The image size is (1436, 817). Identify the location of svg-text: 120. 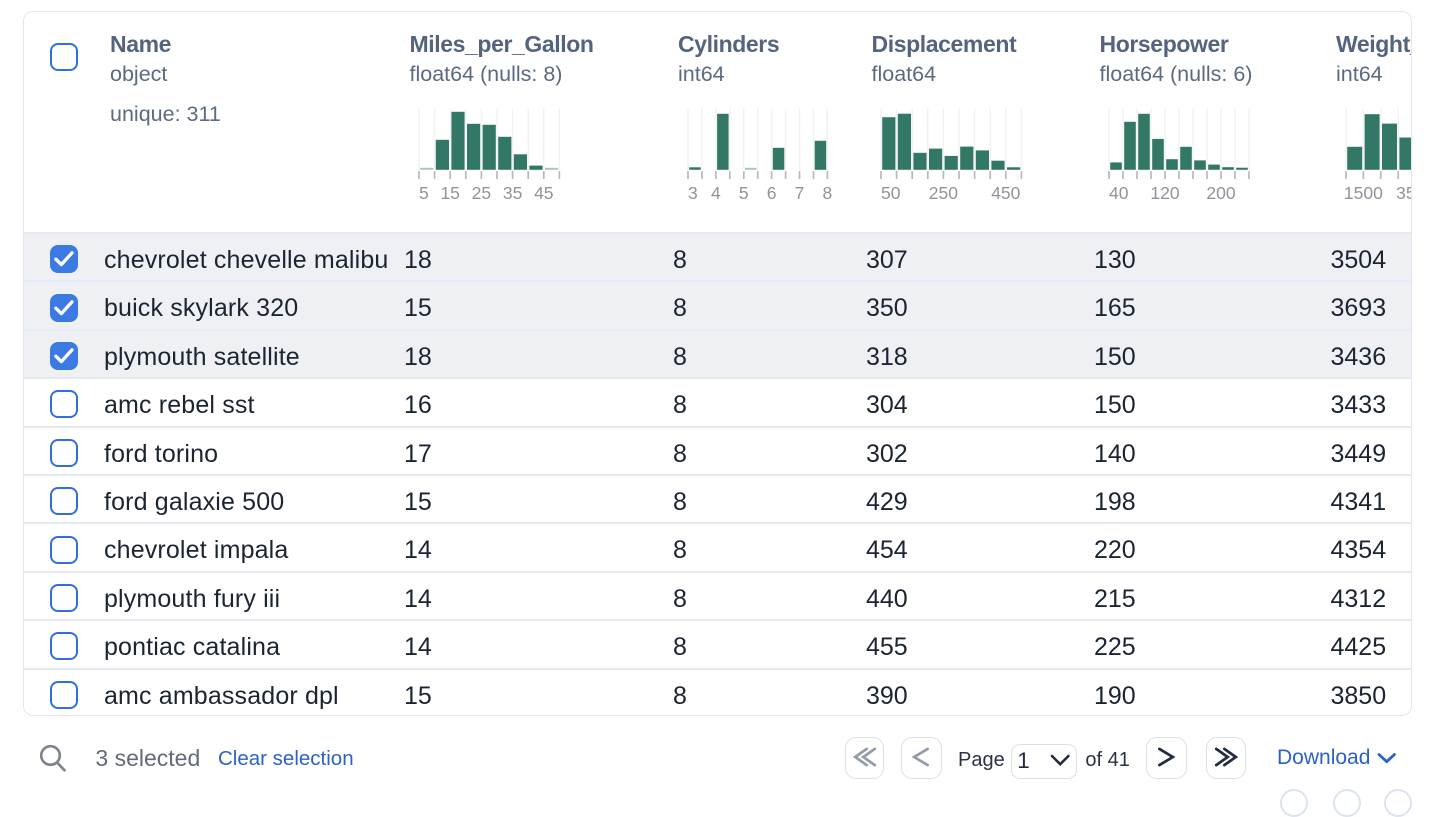
(1165, 193).